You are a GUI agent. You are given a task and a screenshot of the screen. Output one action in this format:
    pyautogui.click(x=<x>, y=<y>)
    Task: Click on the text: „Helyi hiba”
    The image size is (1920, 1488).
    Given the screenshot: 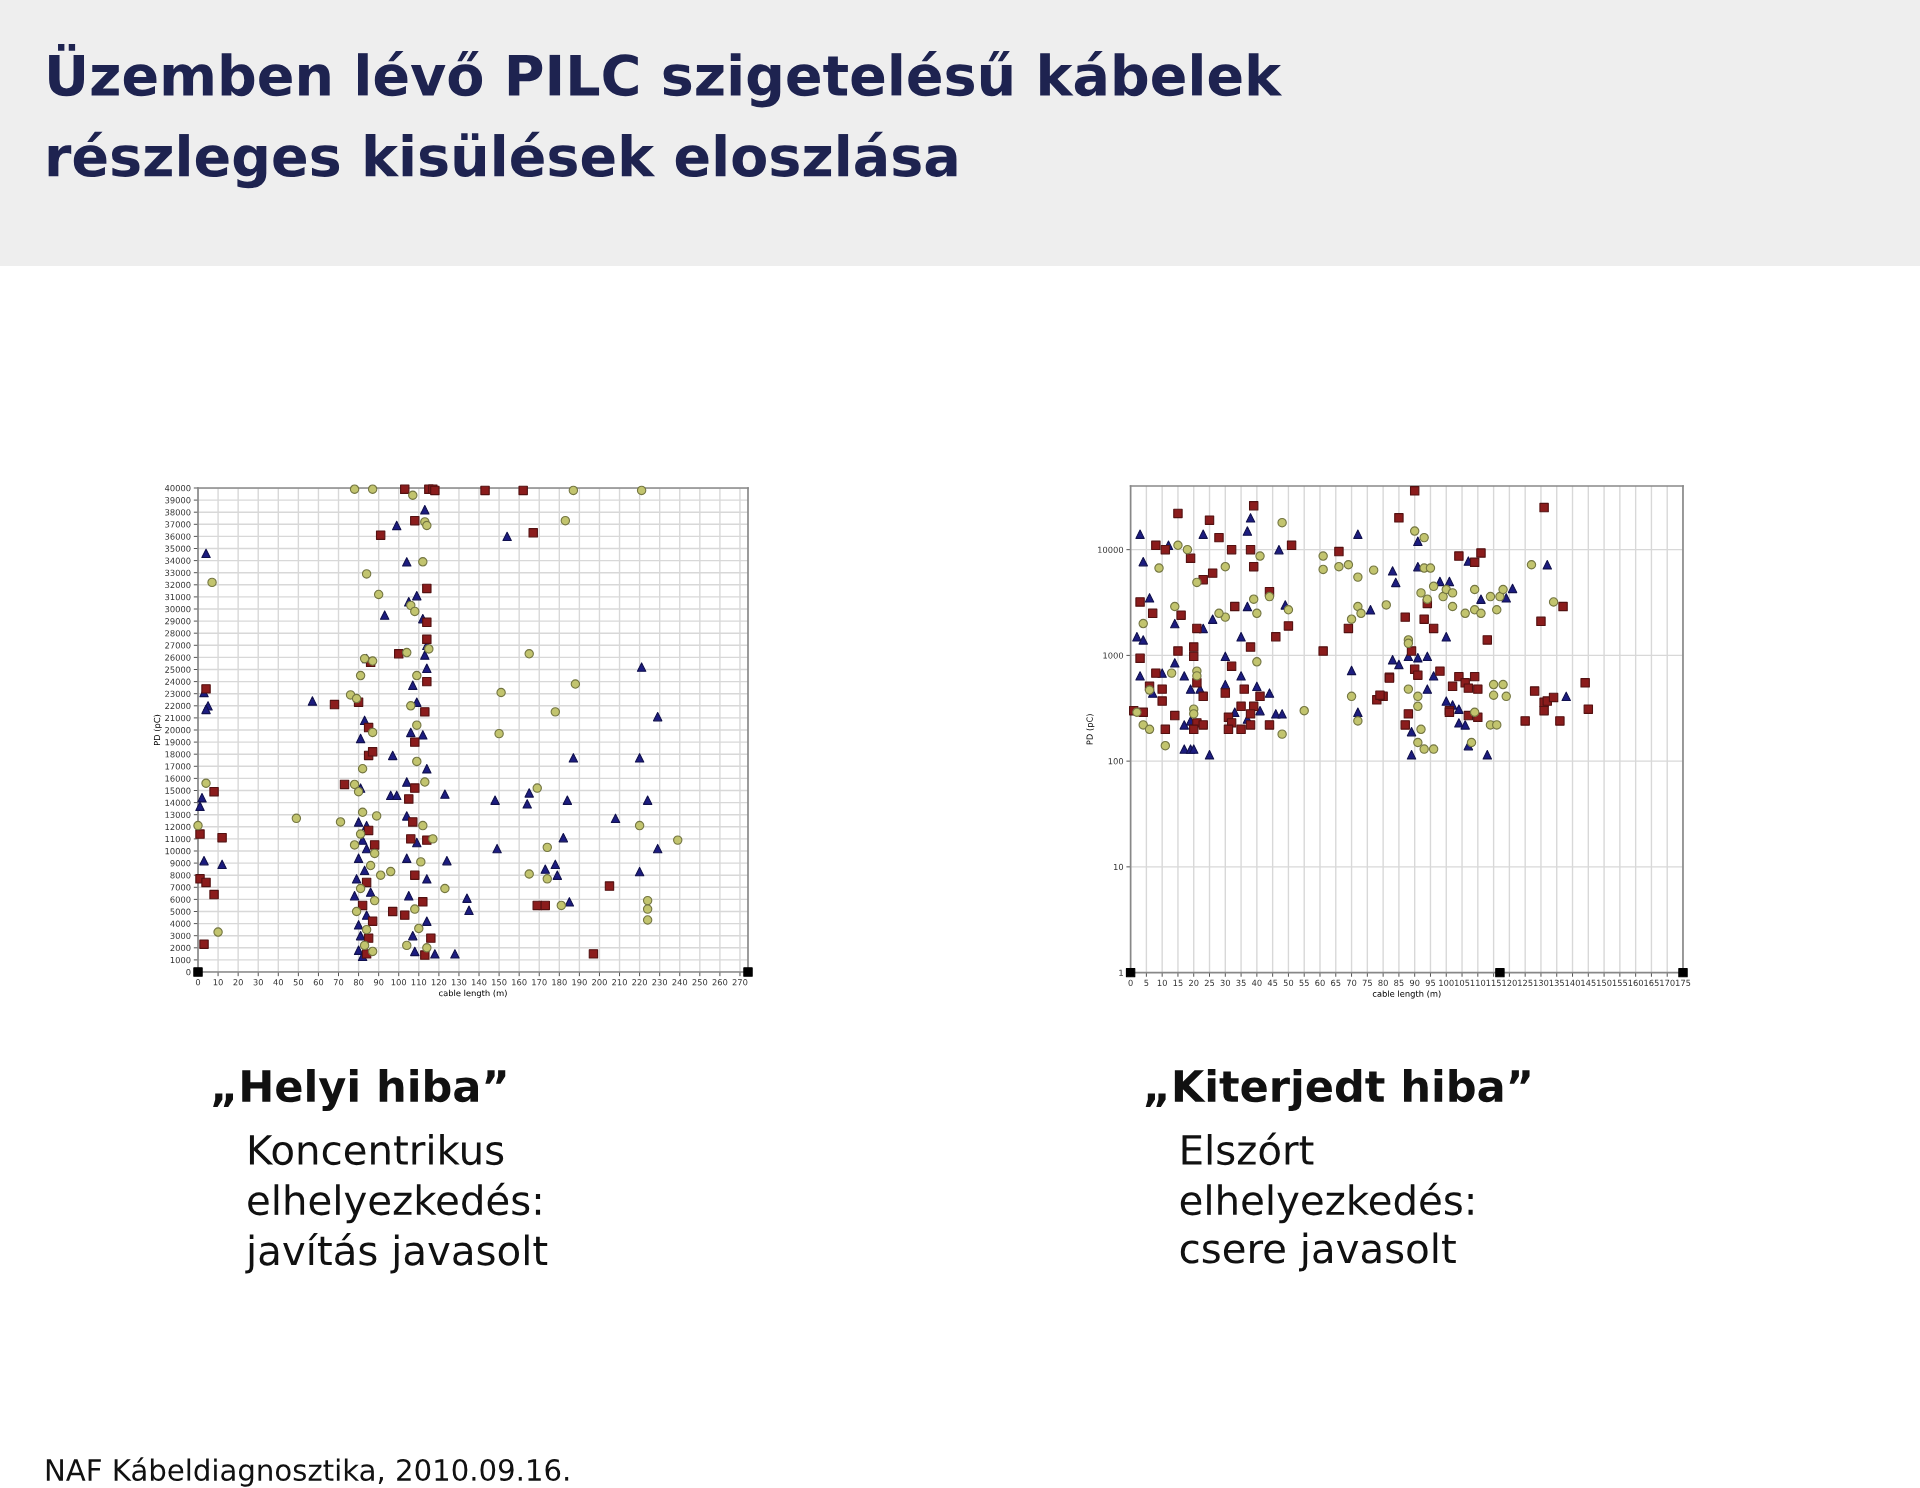 What is the action you would take?
    pyautogui.click(x=359, y=1090)
    